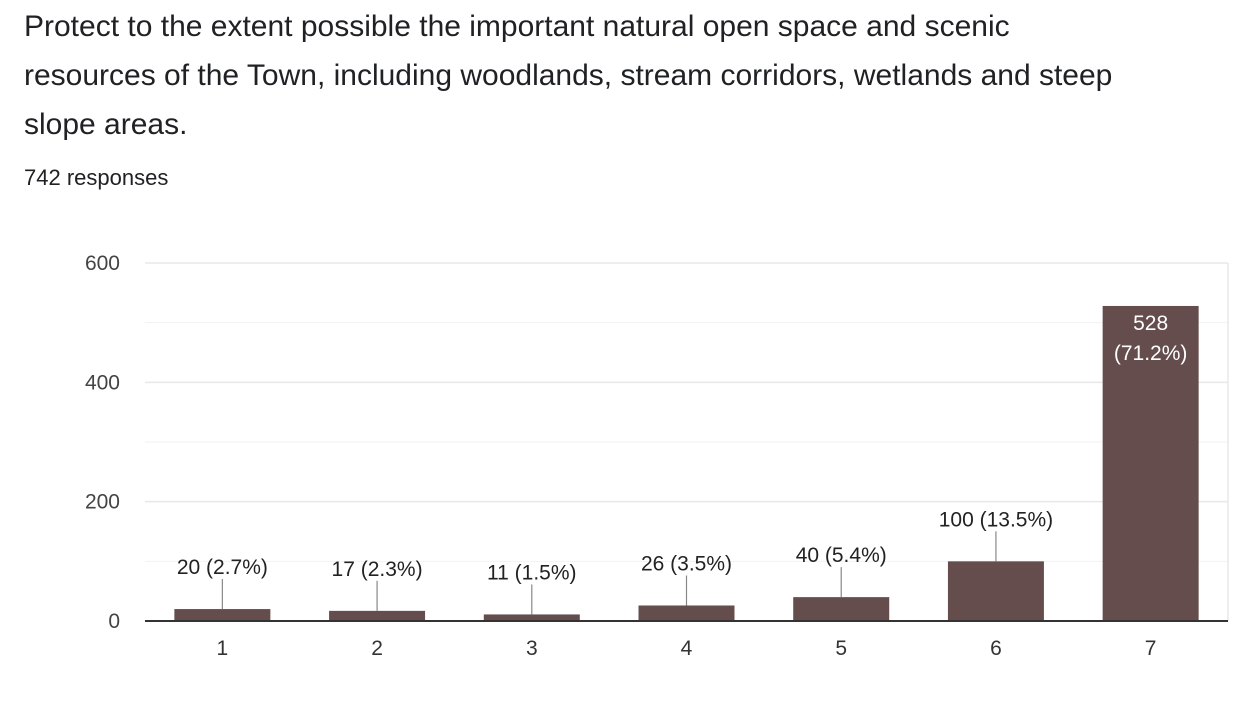 This screenshot has height=712, width=1246. I want to click on data-label: 20 (2.7%), so click(222, 567).